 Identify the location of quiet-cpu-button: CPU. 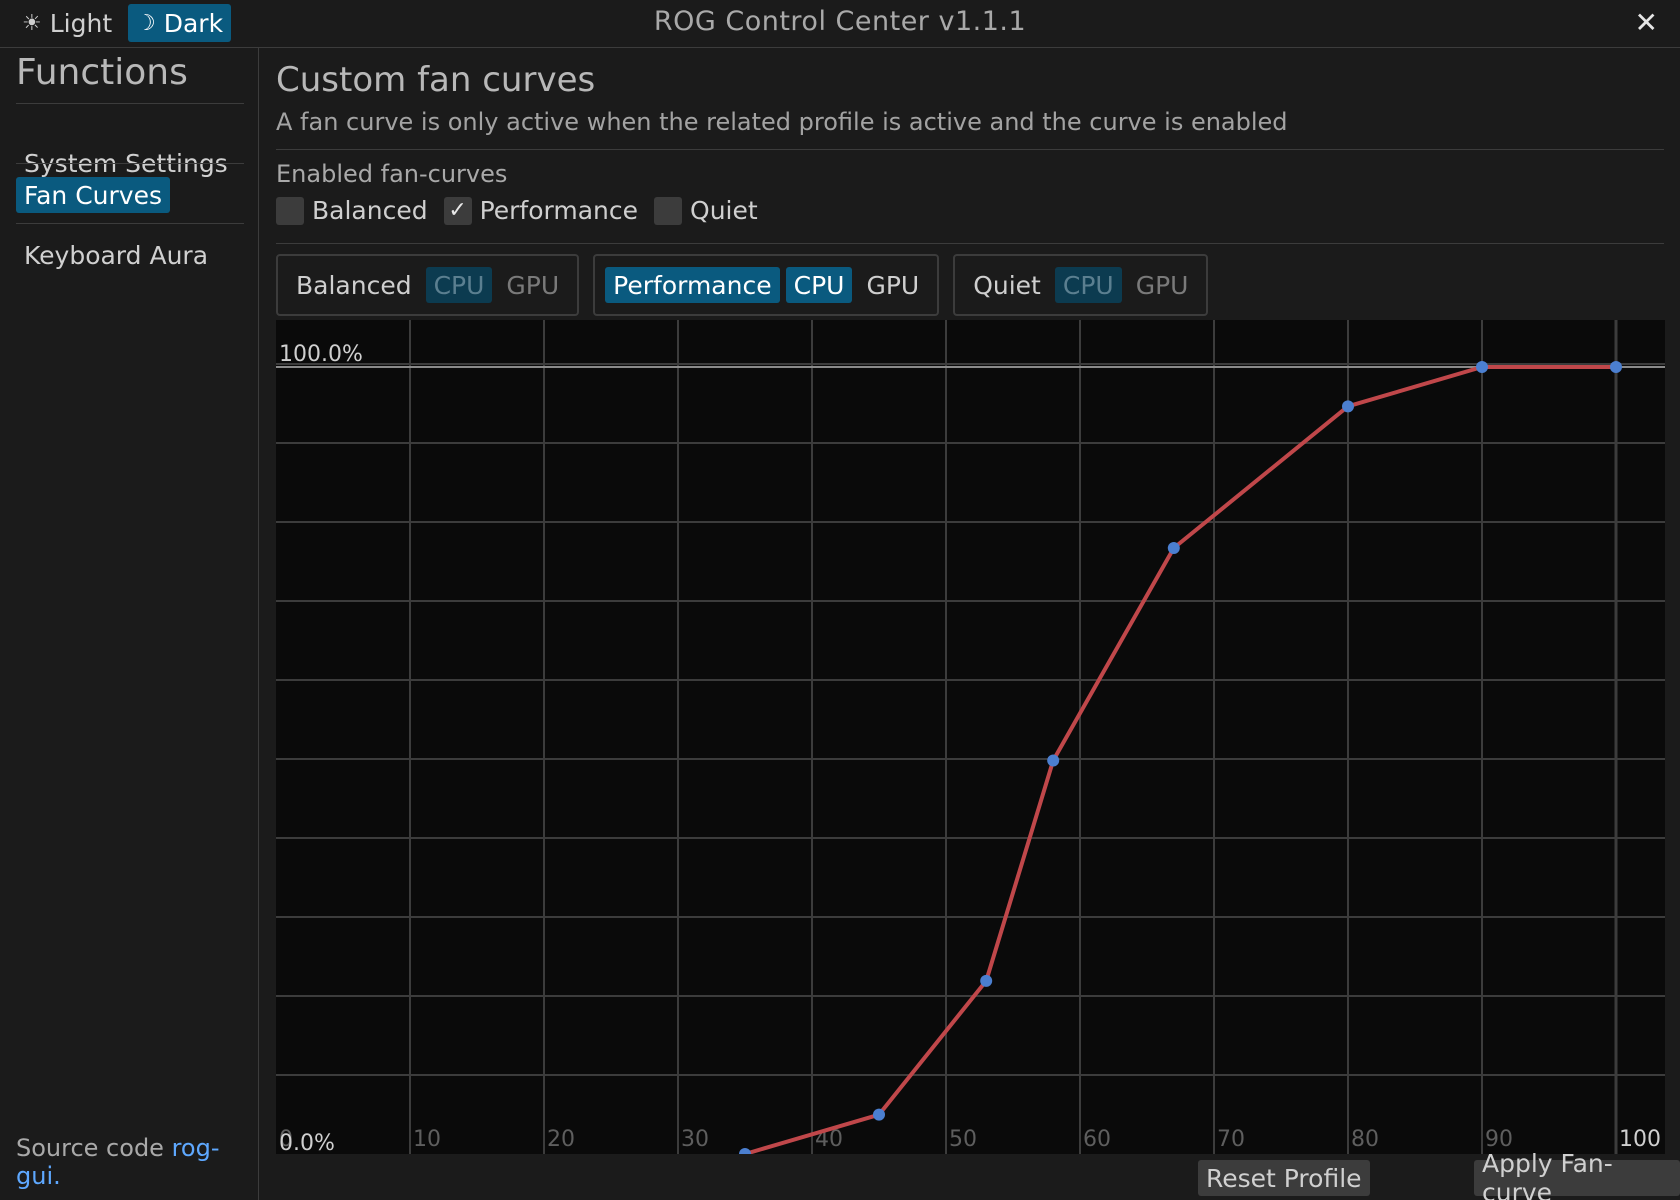
(1088, 285).